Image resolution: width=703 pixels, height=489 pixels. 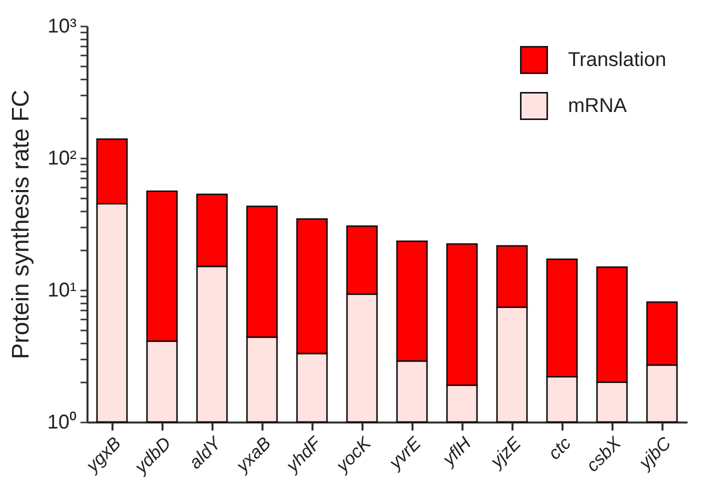 What do you see at coordinates (617, 60) in the screenshot?
I see `legend-label: Translation` at bounding box center [617, 60].